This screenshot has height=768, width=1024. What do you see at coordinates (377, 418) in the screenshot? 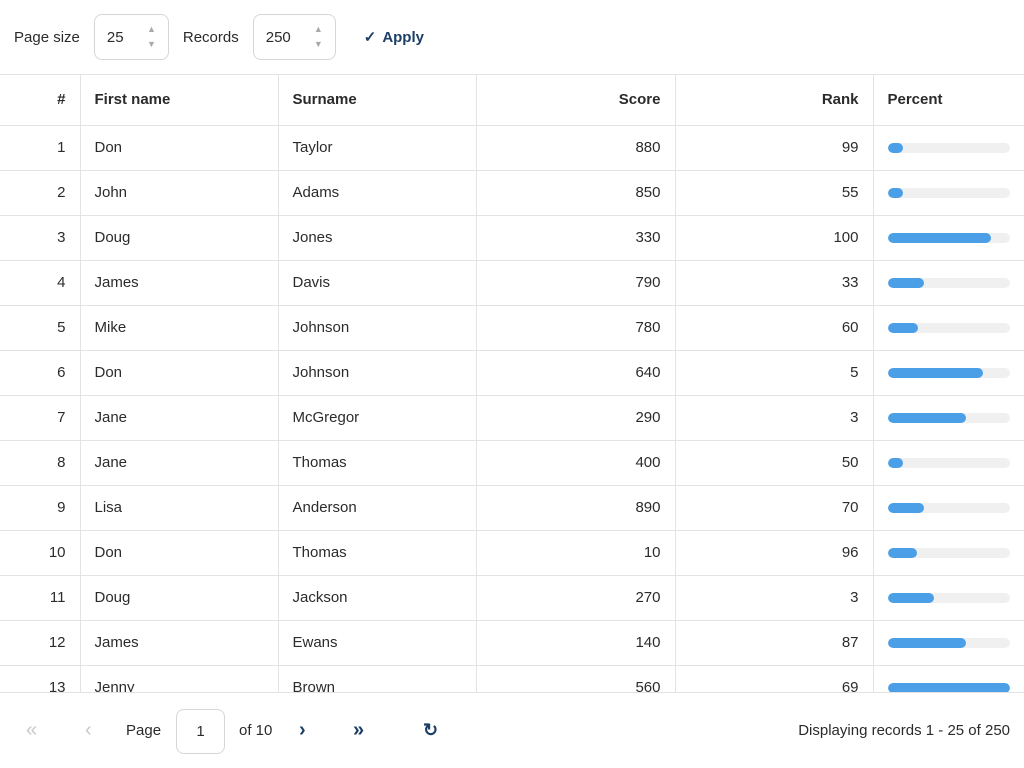
I see `cell-surname: McGregor` at bounding box center [377, 418].